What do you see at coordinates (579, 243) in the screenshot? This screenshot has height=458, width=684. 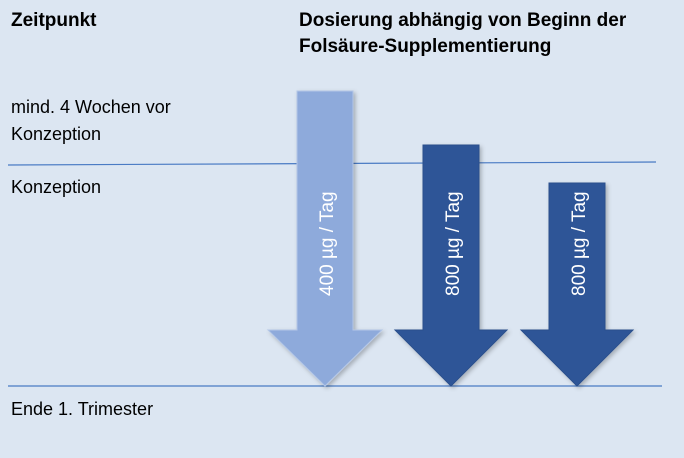 I see `arrow-800-b-label: 800 µg / Tag` at bounding box center [579, 243].